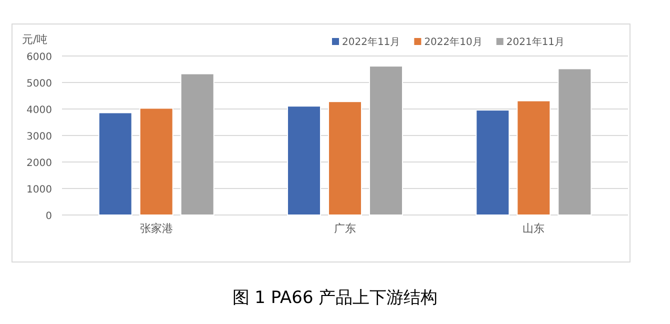 The width and height of the screenshot is (670, 324). Describe the element at coordinates (39, 57) in the screenshot. I see `y-tick-label: 6000` at that location.